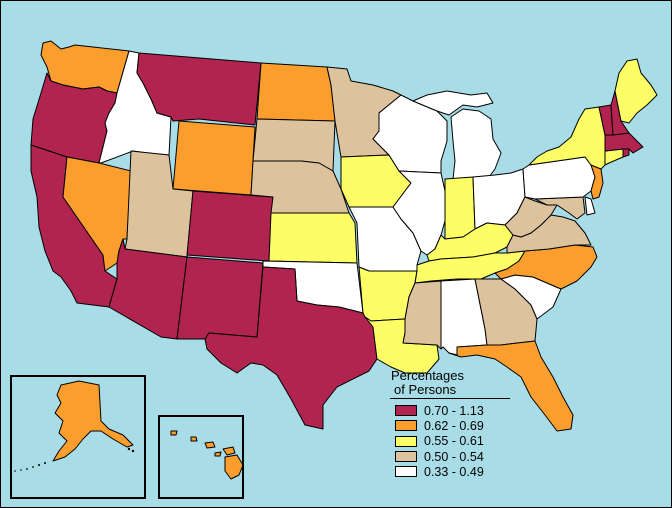 This screenshot has height=508, width=672. What do you see at coordinates (620, 113) in the screenshot?
I see `state-new-hampshire` at bounding box center [620, 113].